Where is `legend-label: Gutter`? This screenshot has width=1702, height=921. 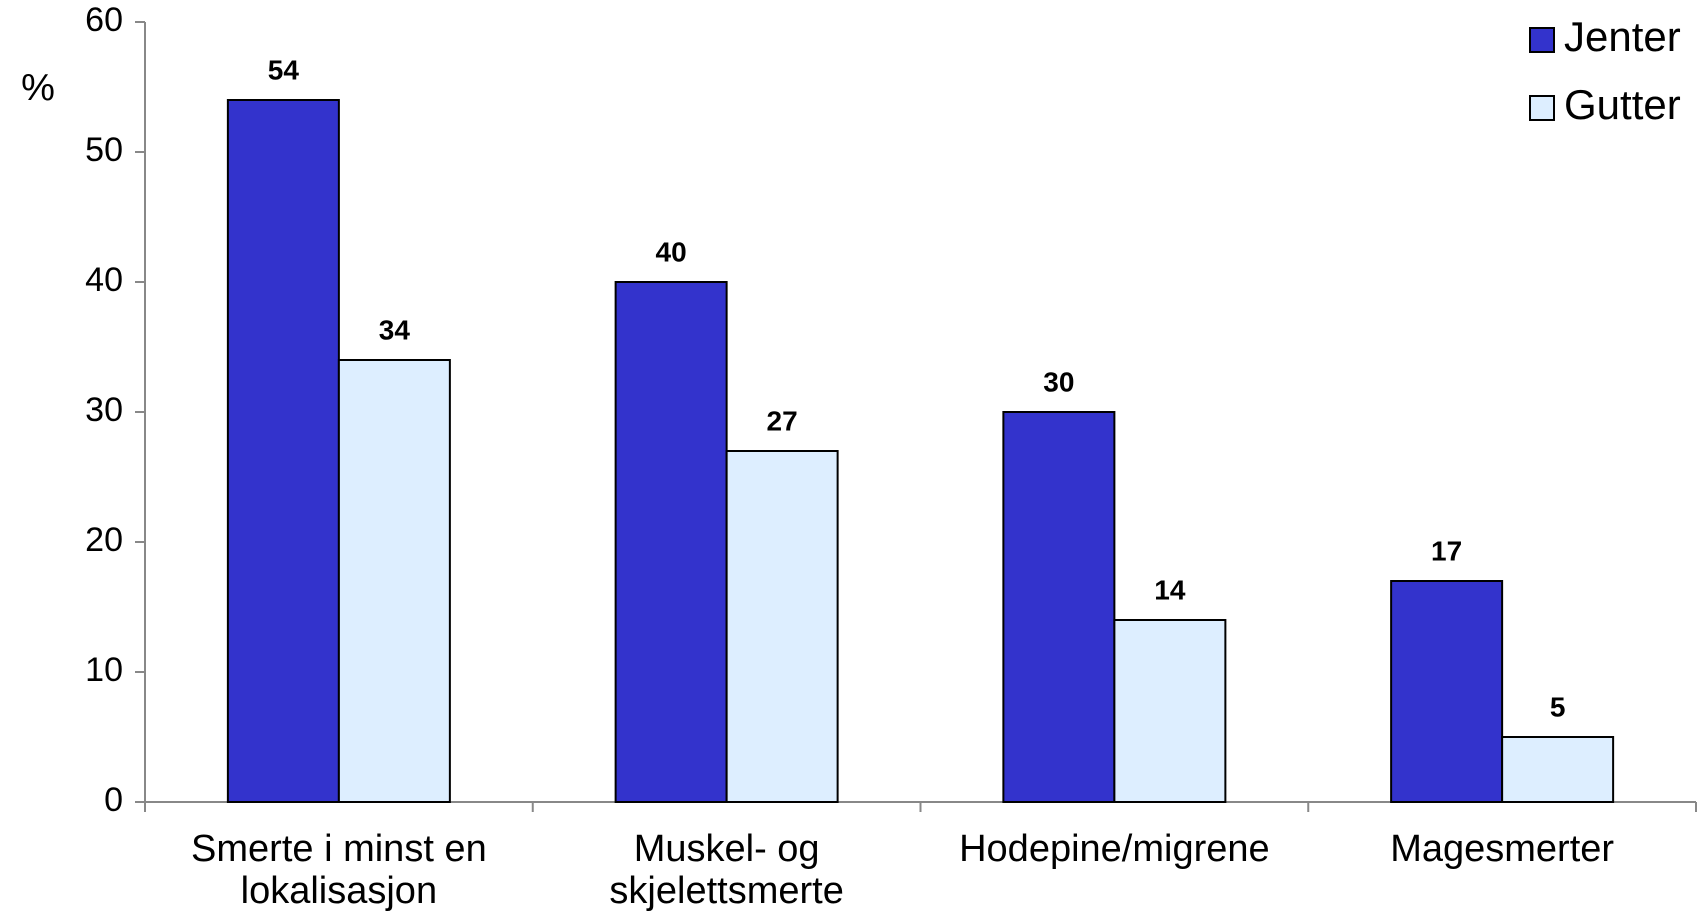
legend-label: Gutter is located at coordinates (1622, 104).